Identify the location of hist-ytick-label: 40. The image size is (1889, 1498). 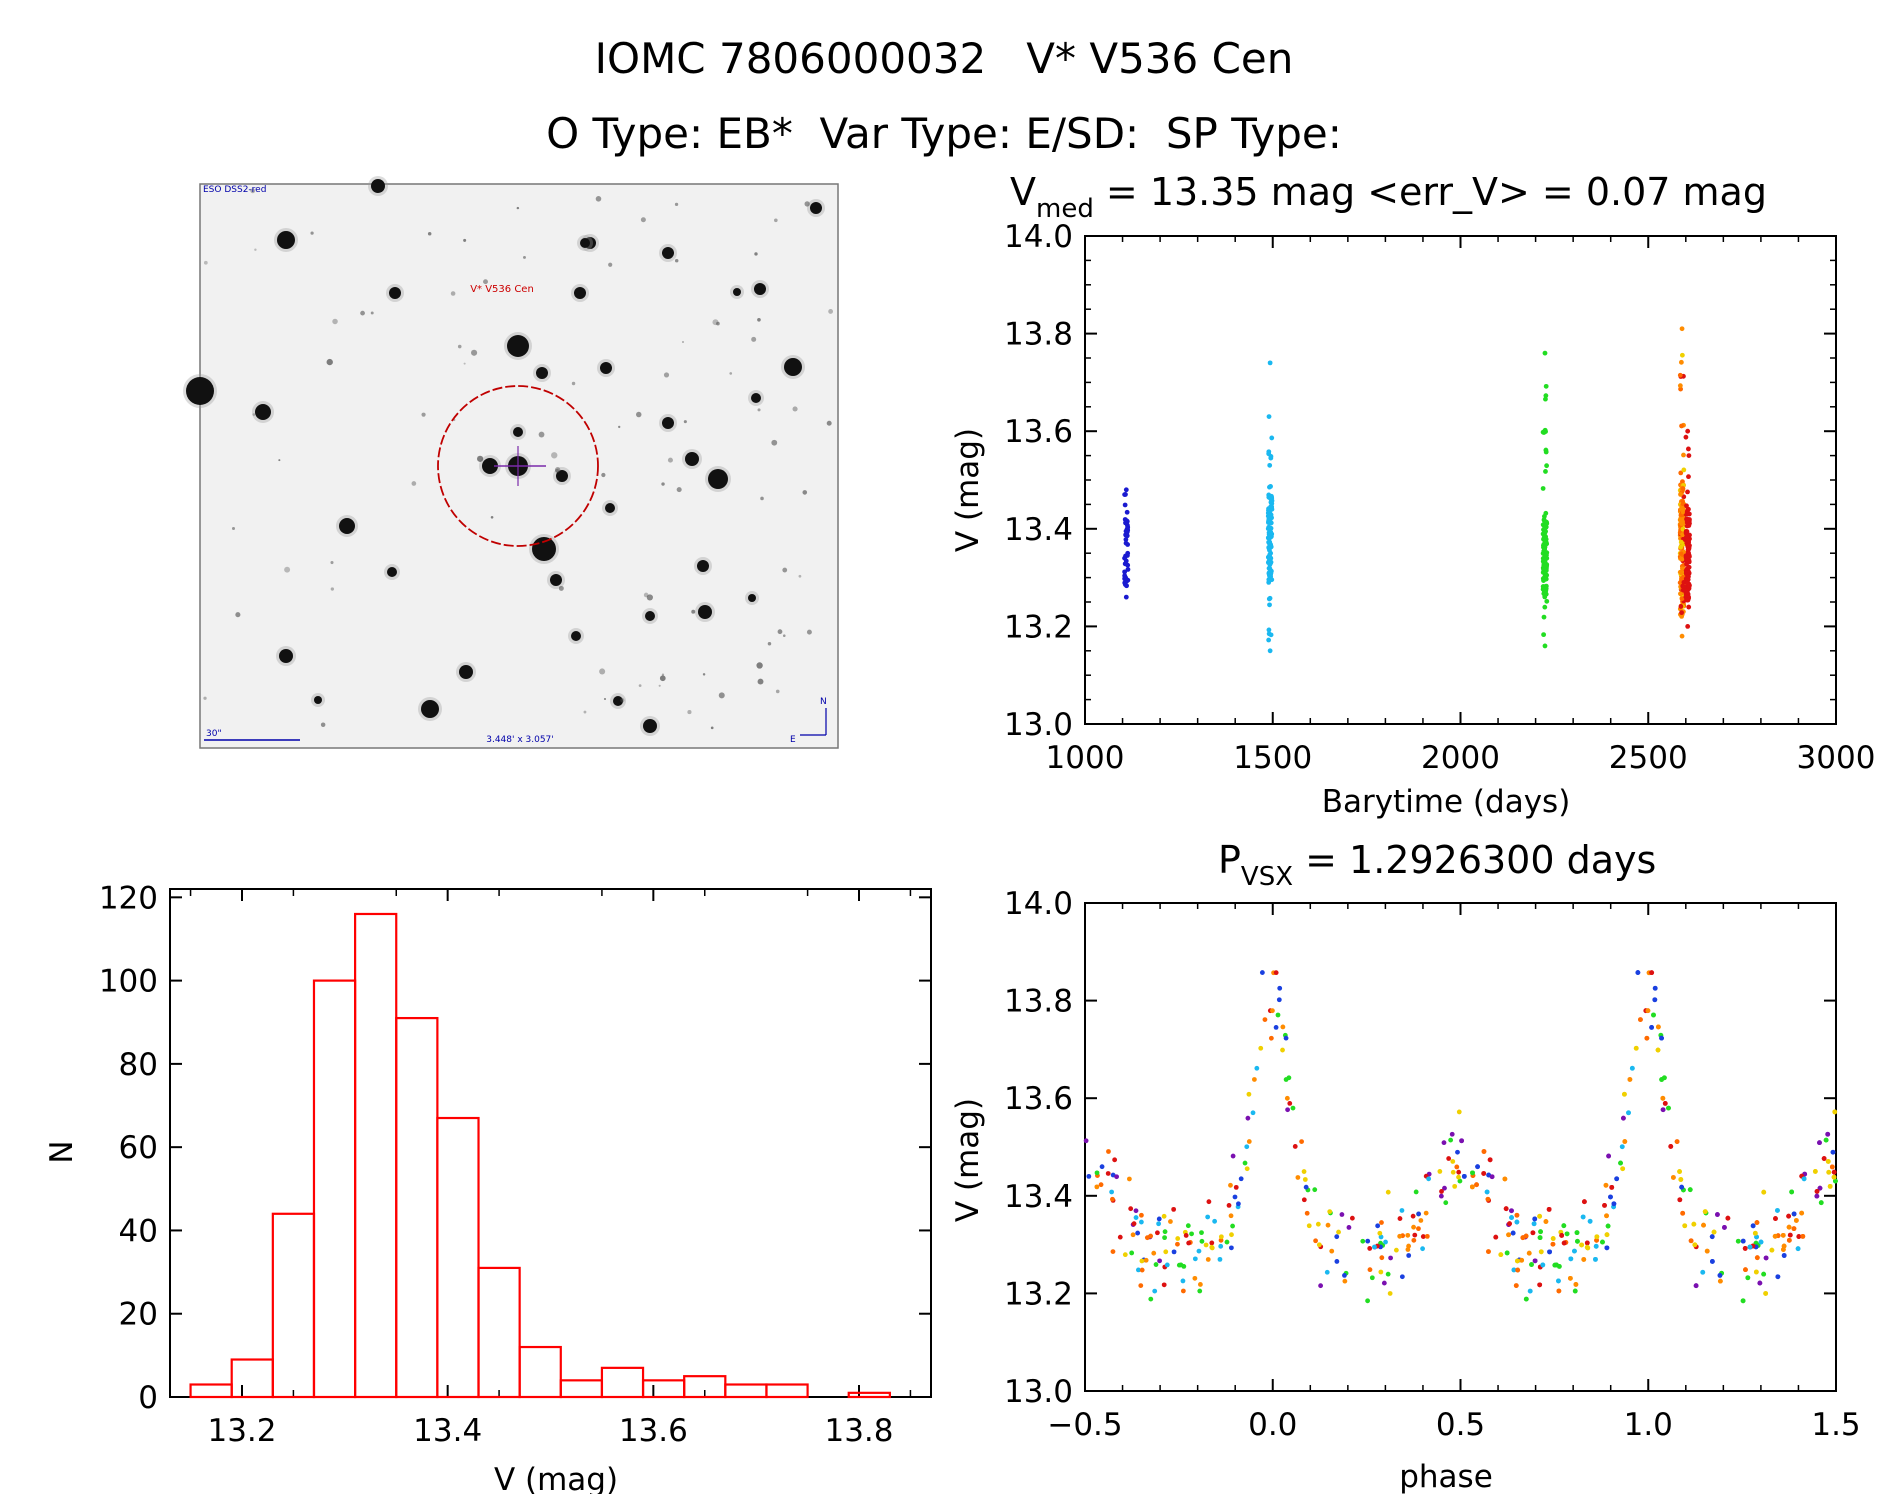
(138, 1231).